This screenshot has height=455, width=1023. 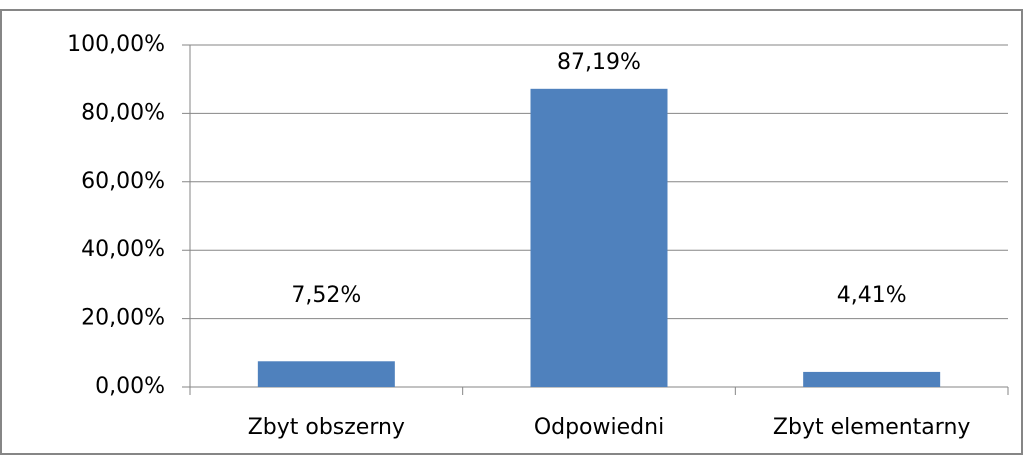 What do you see at coordinates (123, 318) in the screenshot?
I see `y-tick-label: 20,00%` at bounding box center [123, 318].